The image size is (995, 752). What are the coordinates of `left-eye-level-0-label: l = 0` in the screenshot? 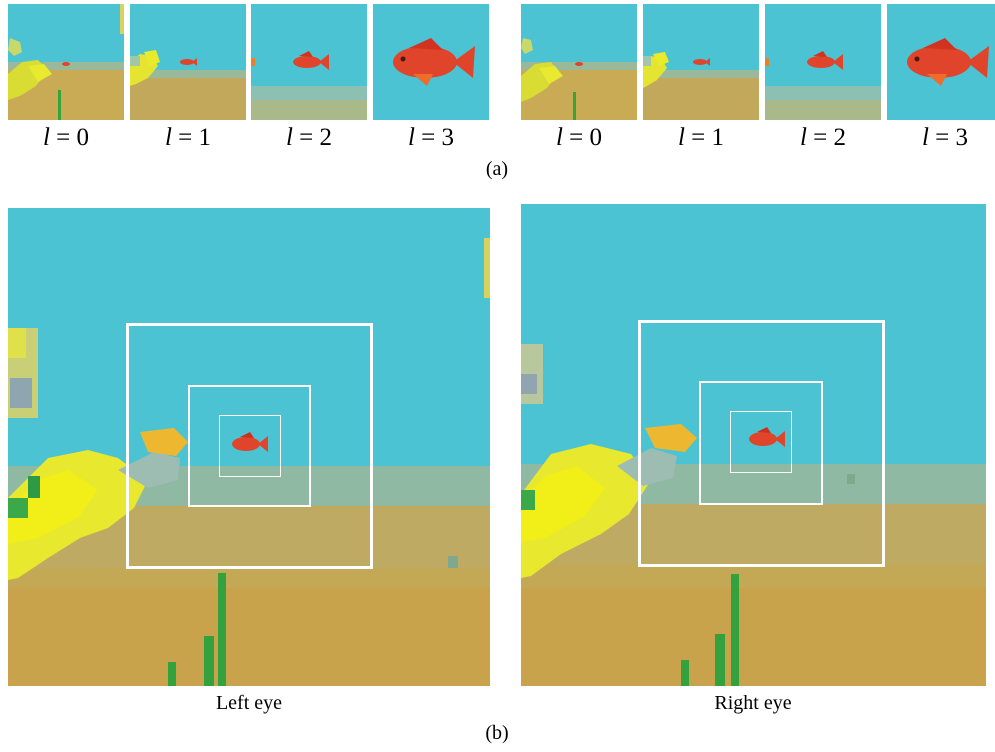 It's located at (66, 138).